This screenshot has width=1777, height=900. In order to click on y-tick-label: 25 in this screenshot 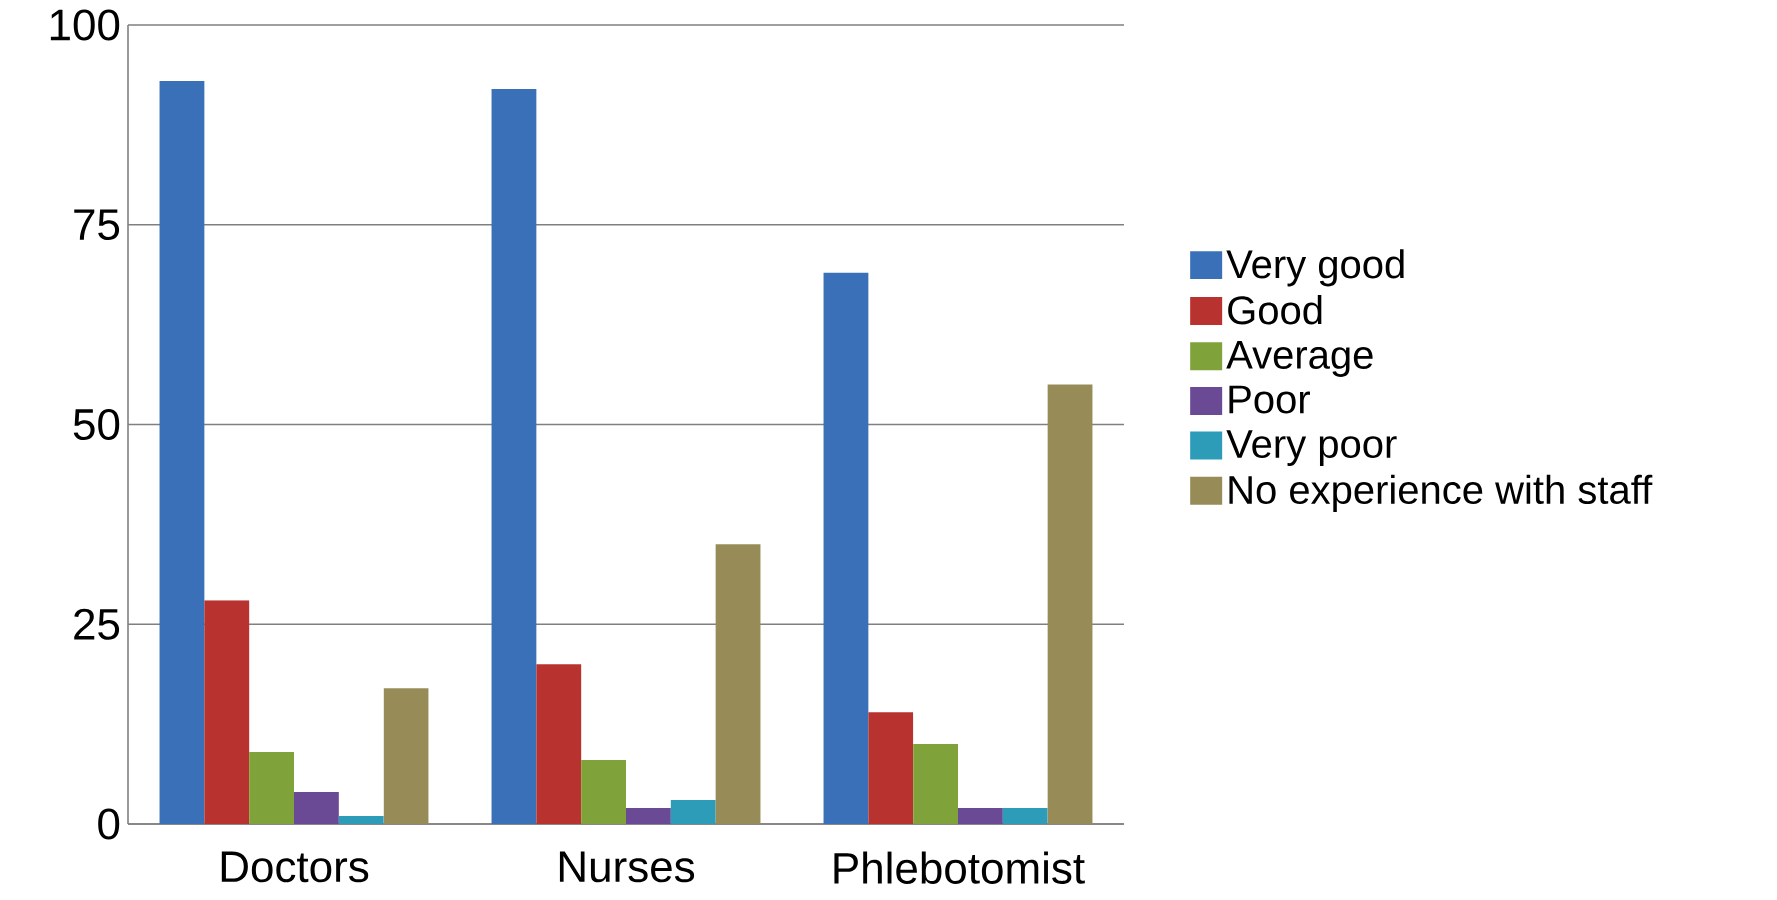, I will do `click(97, 624)`.